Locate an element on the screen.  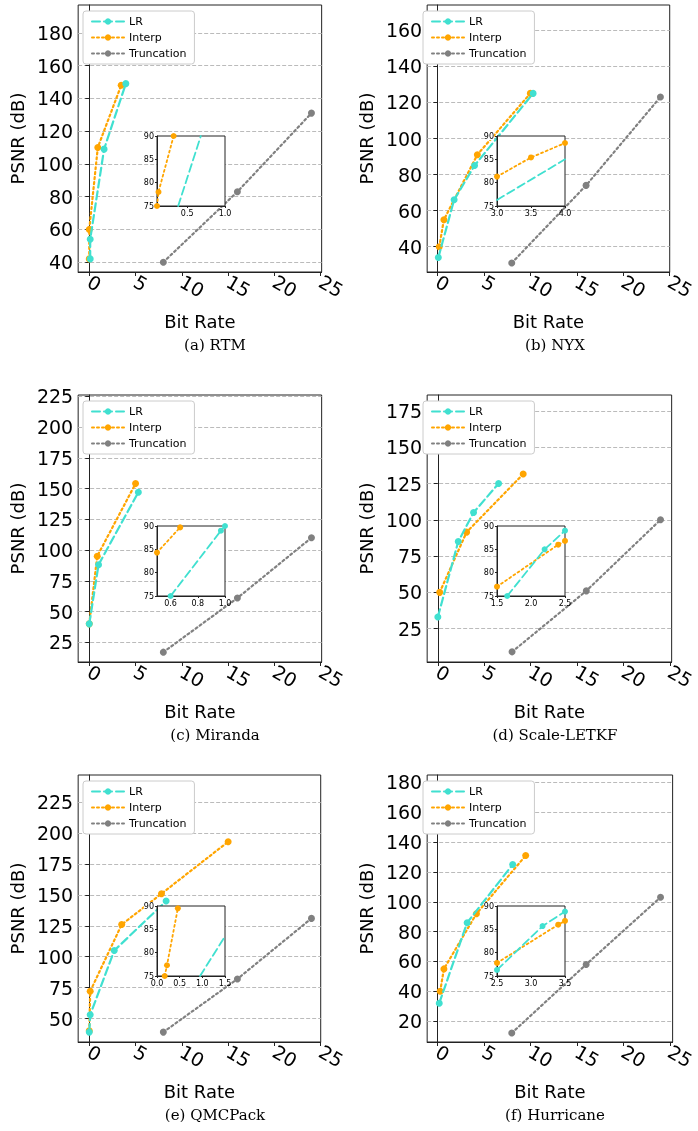
x-tick-label: 0.8 is located at coordinates (198, 603).